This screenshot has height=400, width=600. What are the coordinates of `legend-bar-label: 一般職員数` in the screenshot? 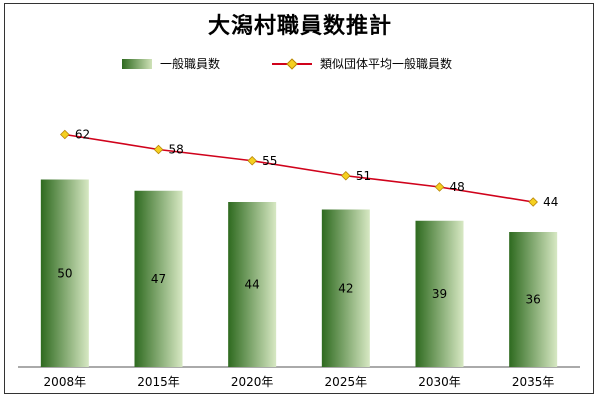 It's located at (190, 64).